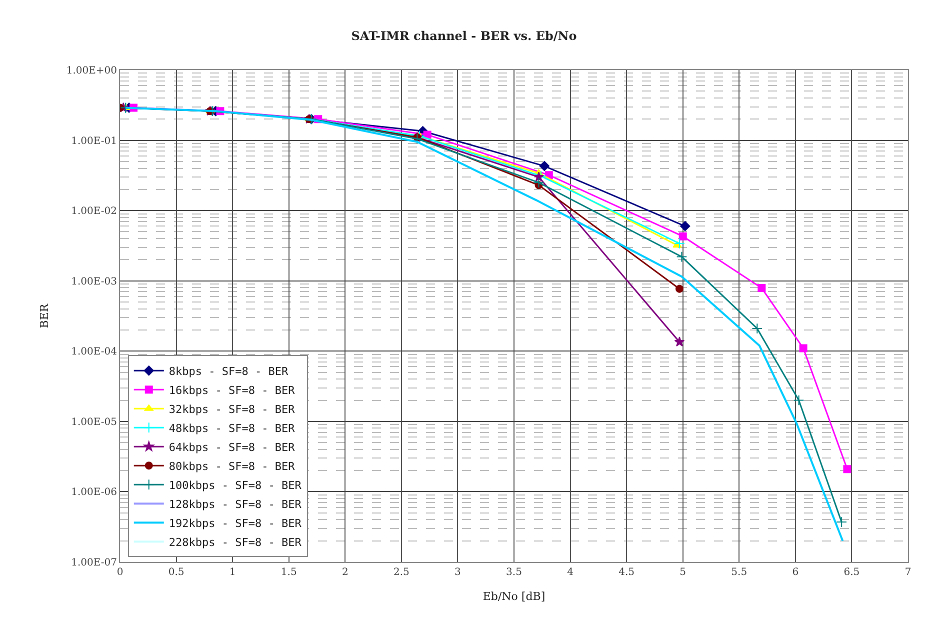 This screenshot has width=928, height=632. I want to click on legend-label: 64kbps - SF=8 - BER, so click(232, 447).